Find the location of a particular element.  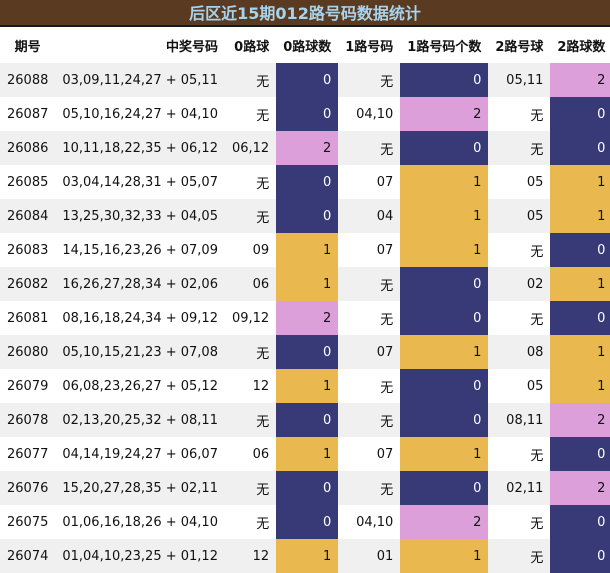

table-row: 26081 08,16,18,24,34 + 09,12 09,12 2 无 0 无 0 is located at coordinates (305, 318).